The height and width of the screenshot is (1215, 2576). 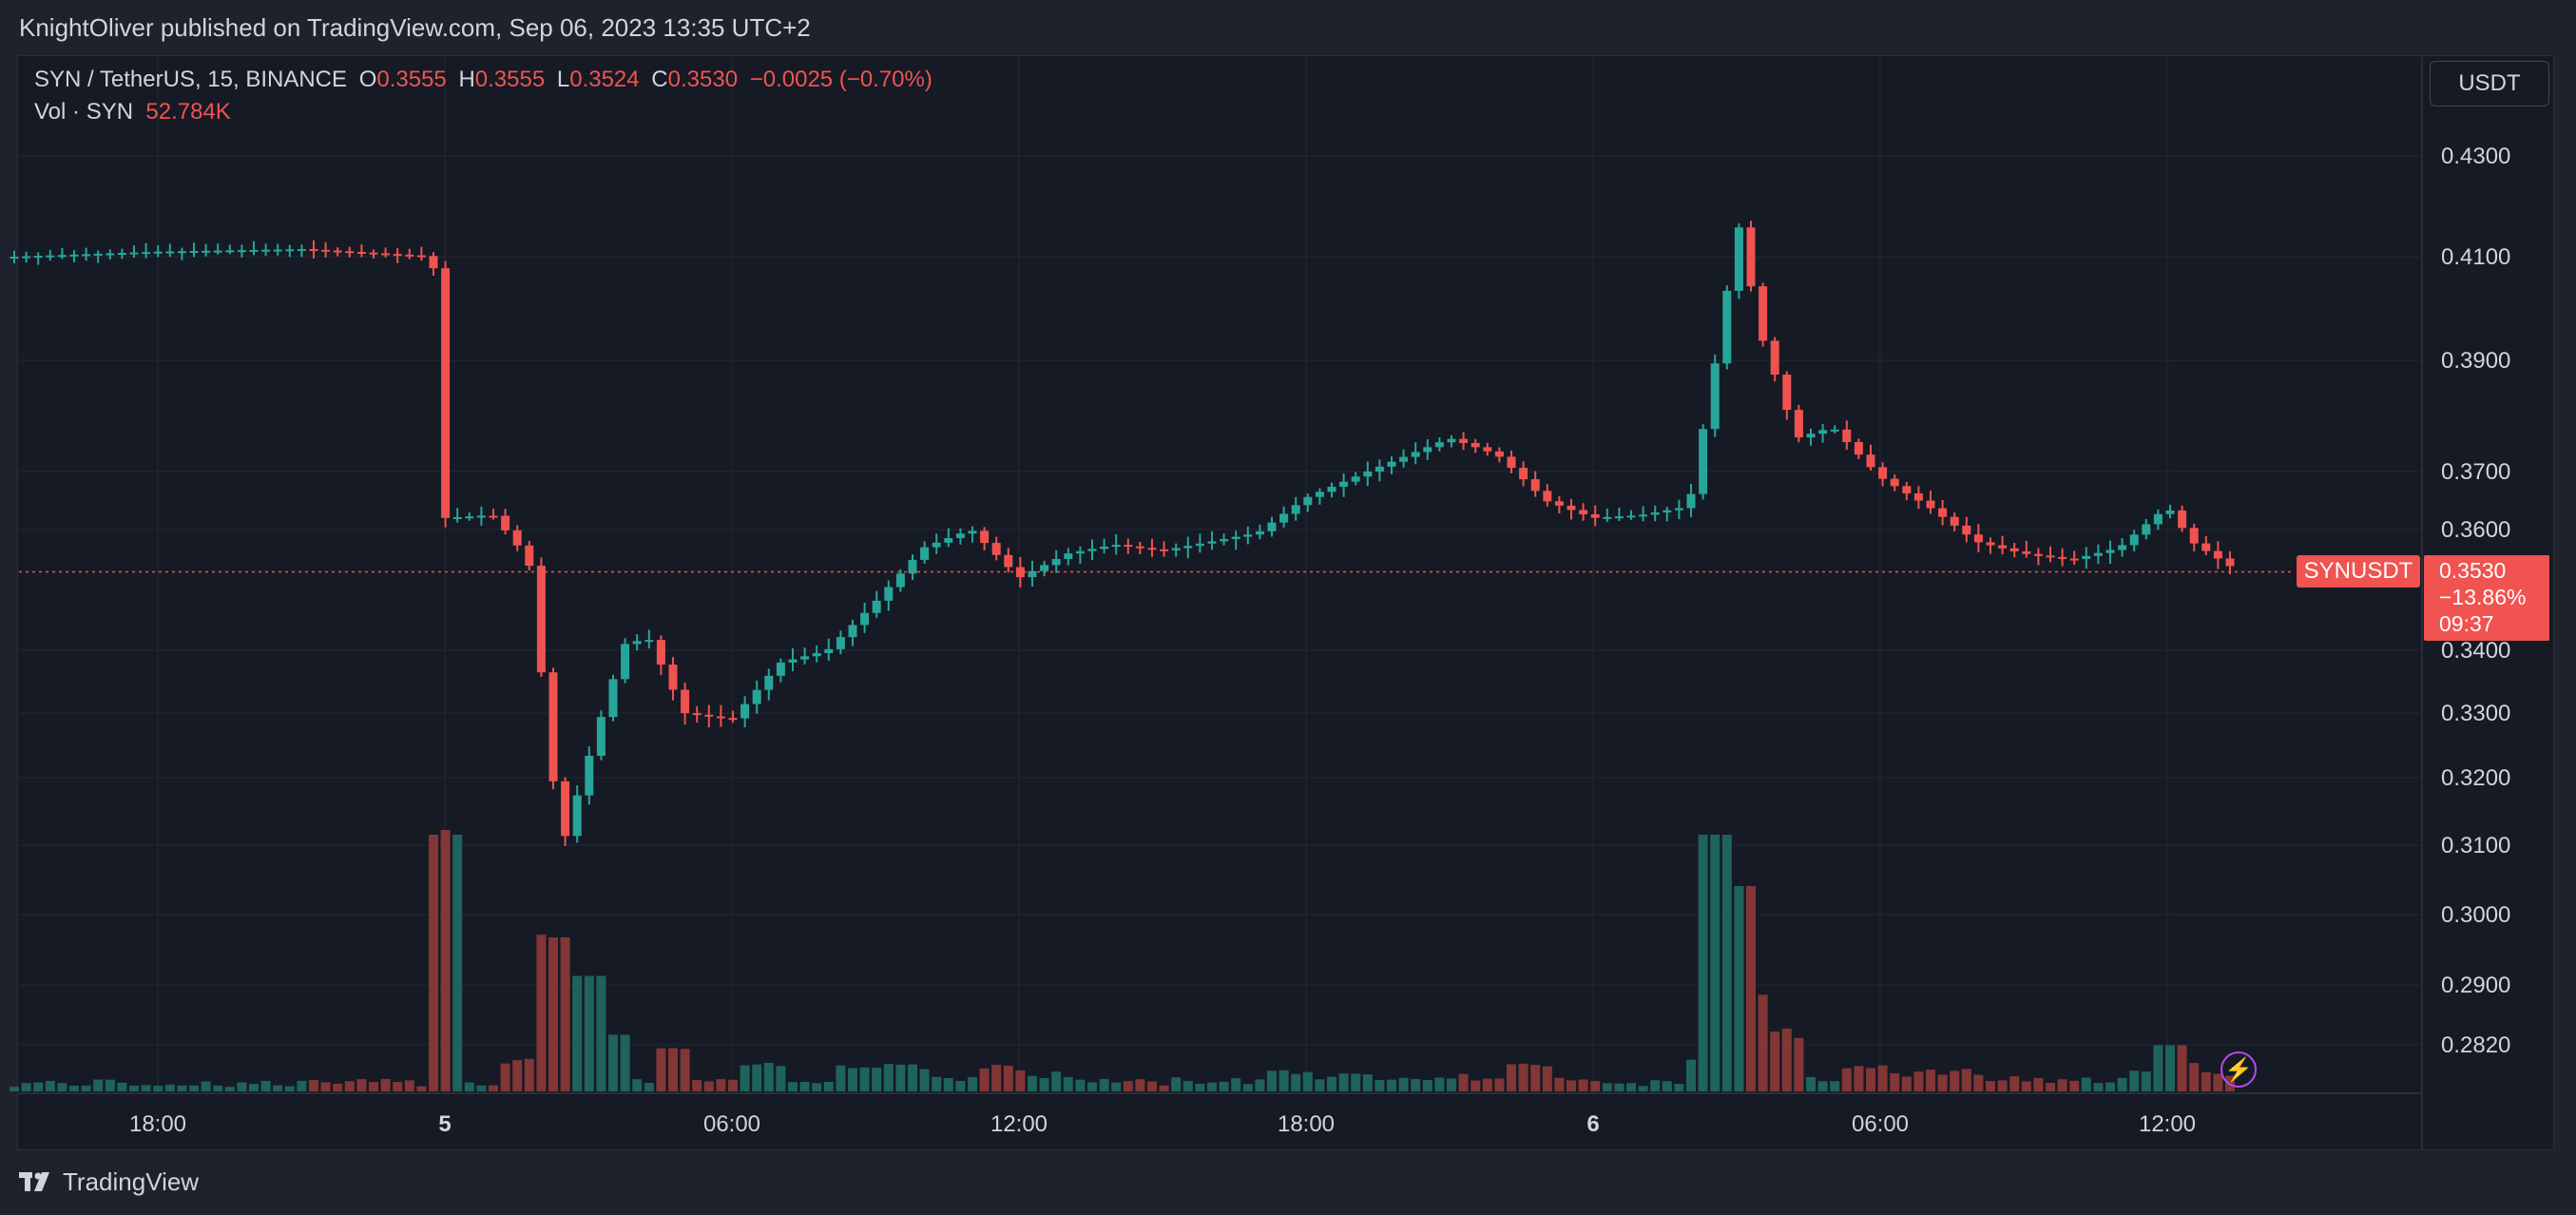 I want to click on close-value: 0.3530, so click(x=703, y=79).